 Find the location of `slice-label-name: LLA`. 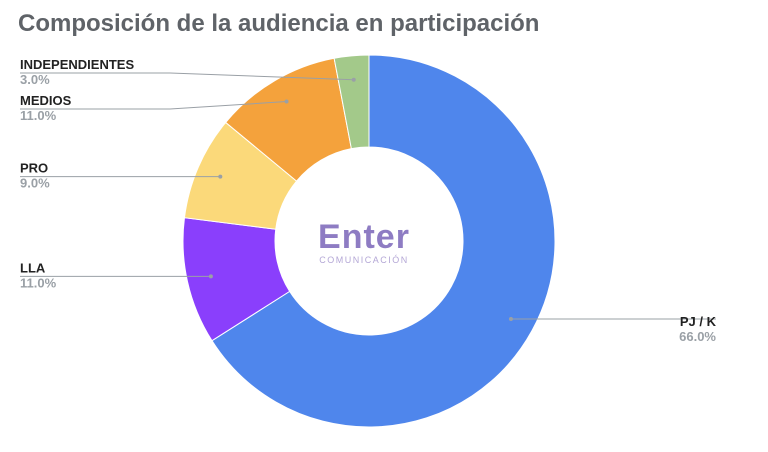

slice-label-name: LLA is located at coordinates (33, 267).